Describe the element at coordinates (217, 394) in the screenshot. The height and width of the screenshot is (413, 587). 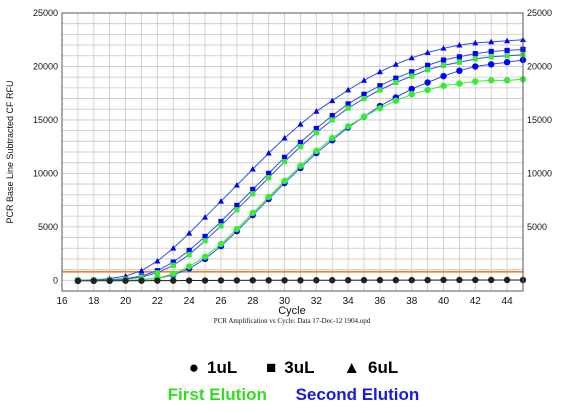
I see `legend-first-elution: First Elution` at that location.